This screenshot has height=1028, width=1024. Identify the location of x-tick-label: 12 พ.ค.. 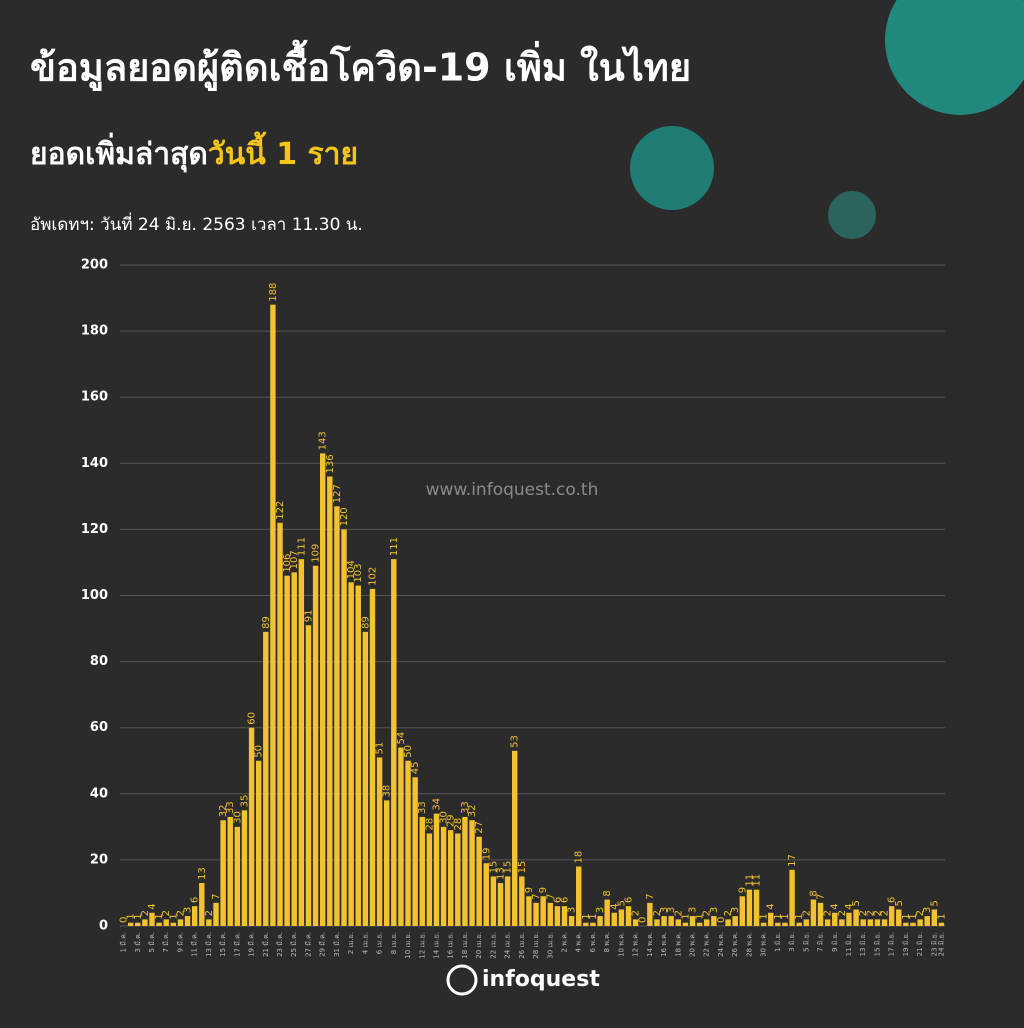
(636, 944).